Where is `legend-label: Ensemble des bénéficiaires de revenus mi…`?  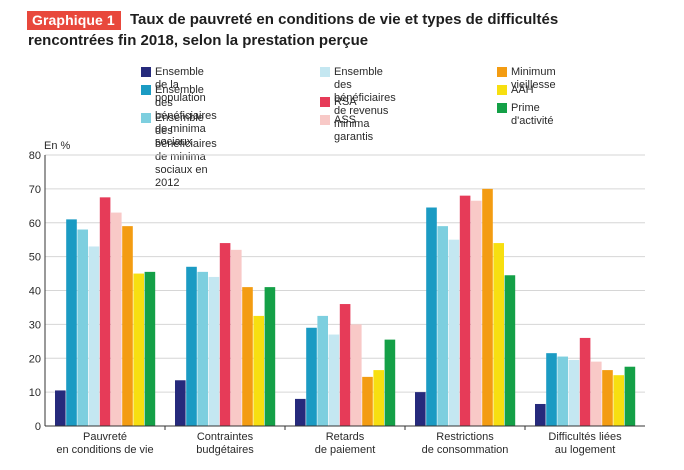
legend-label: Ensemble des bénéficiaires de revenus mi… is located at coordinates (365, 104).